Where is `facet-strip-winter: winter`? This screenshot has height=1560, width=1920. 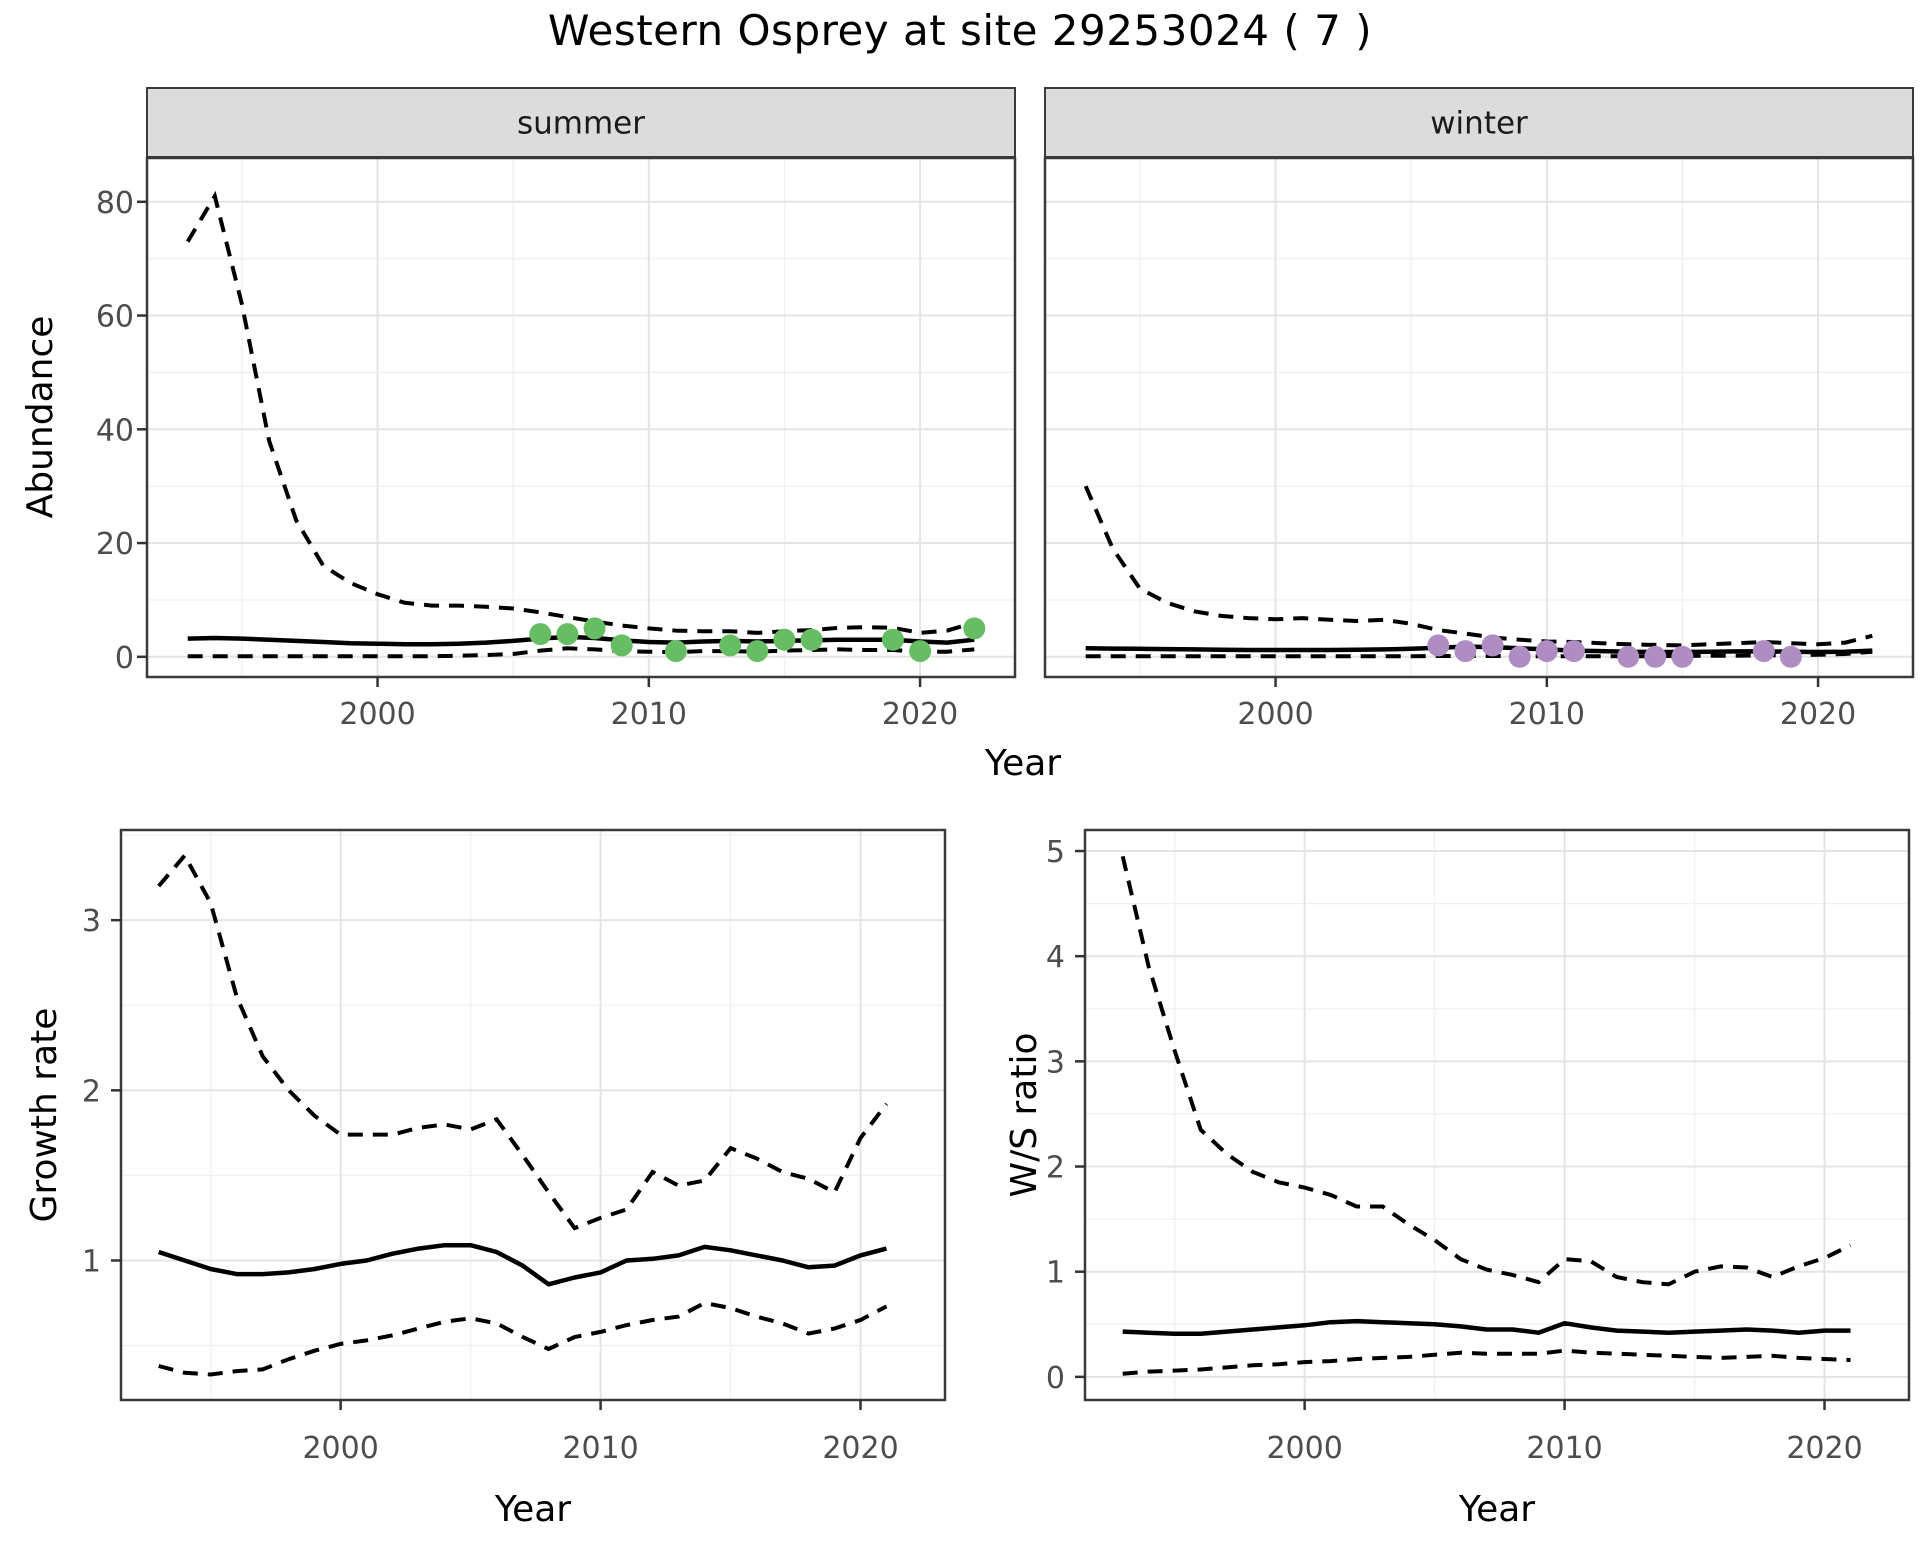
facet-strip-winter: winter is located at coordinates (1479, 122).